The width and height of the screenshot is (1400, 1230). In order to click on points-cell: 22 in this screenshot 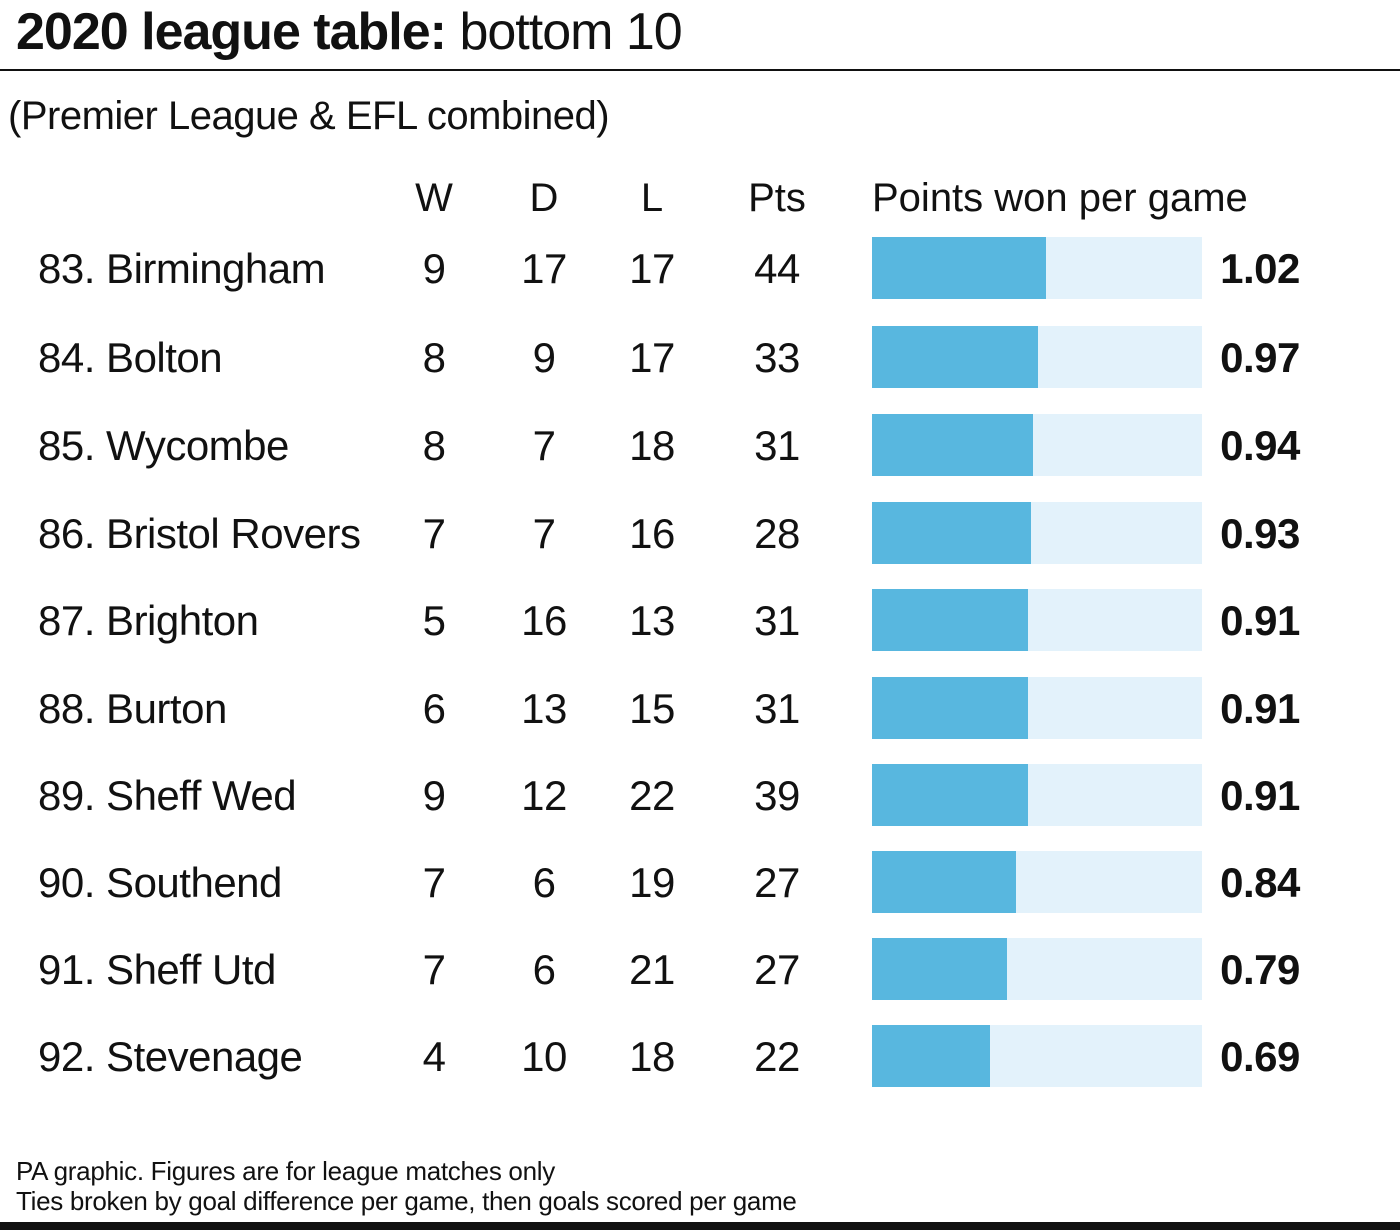, I will do `click(777, 1056)`.